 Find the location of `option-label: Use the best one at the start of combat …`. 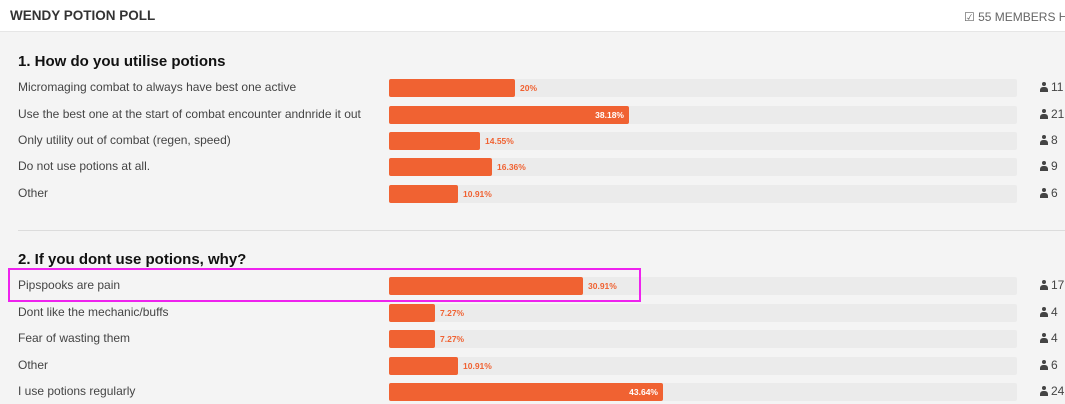

option-label: Use the best one at the start of combat … is located at coordinates (189, 114).